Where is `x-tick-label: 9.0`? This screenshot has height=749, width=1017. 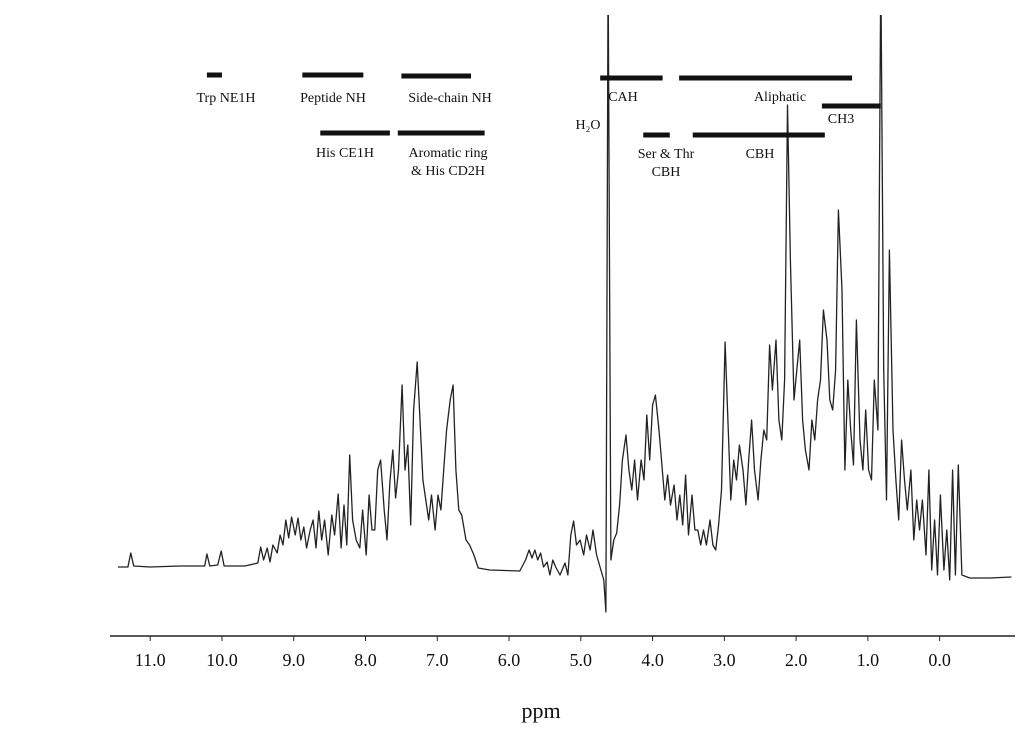 x-tick-label: 9.0 is located at coordinates (293, 660).